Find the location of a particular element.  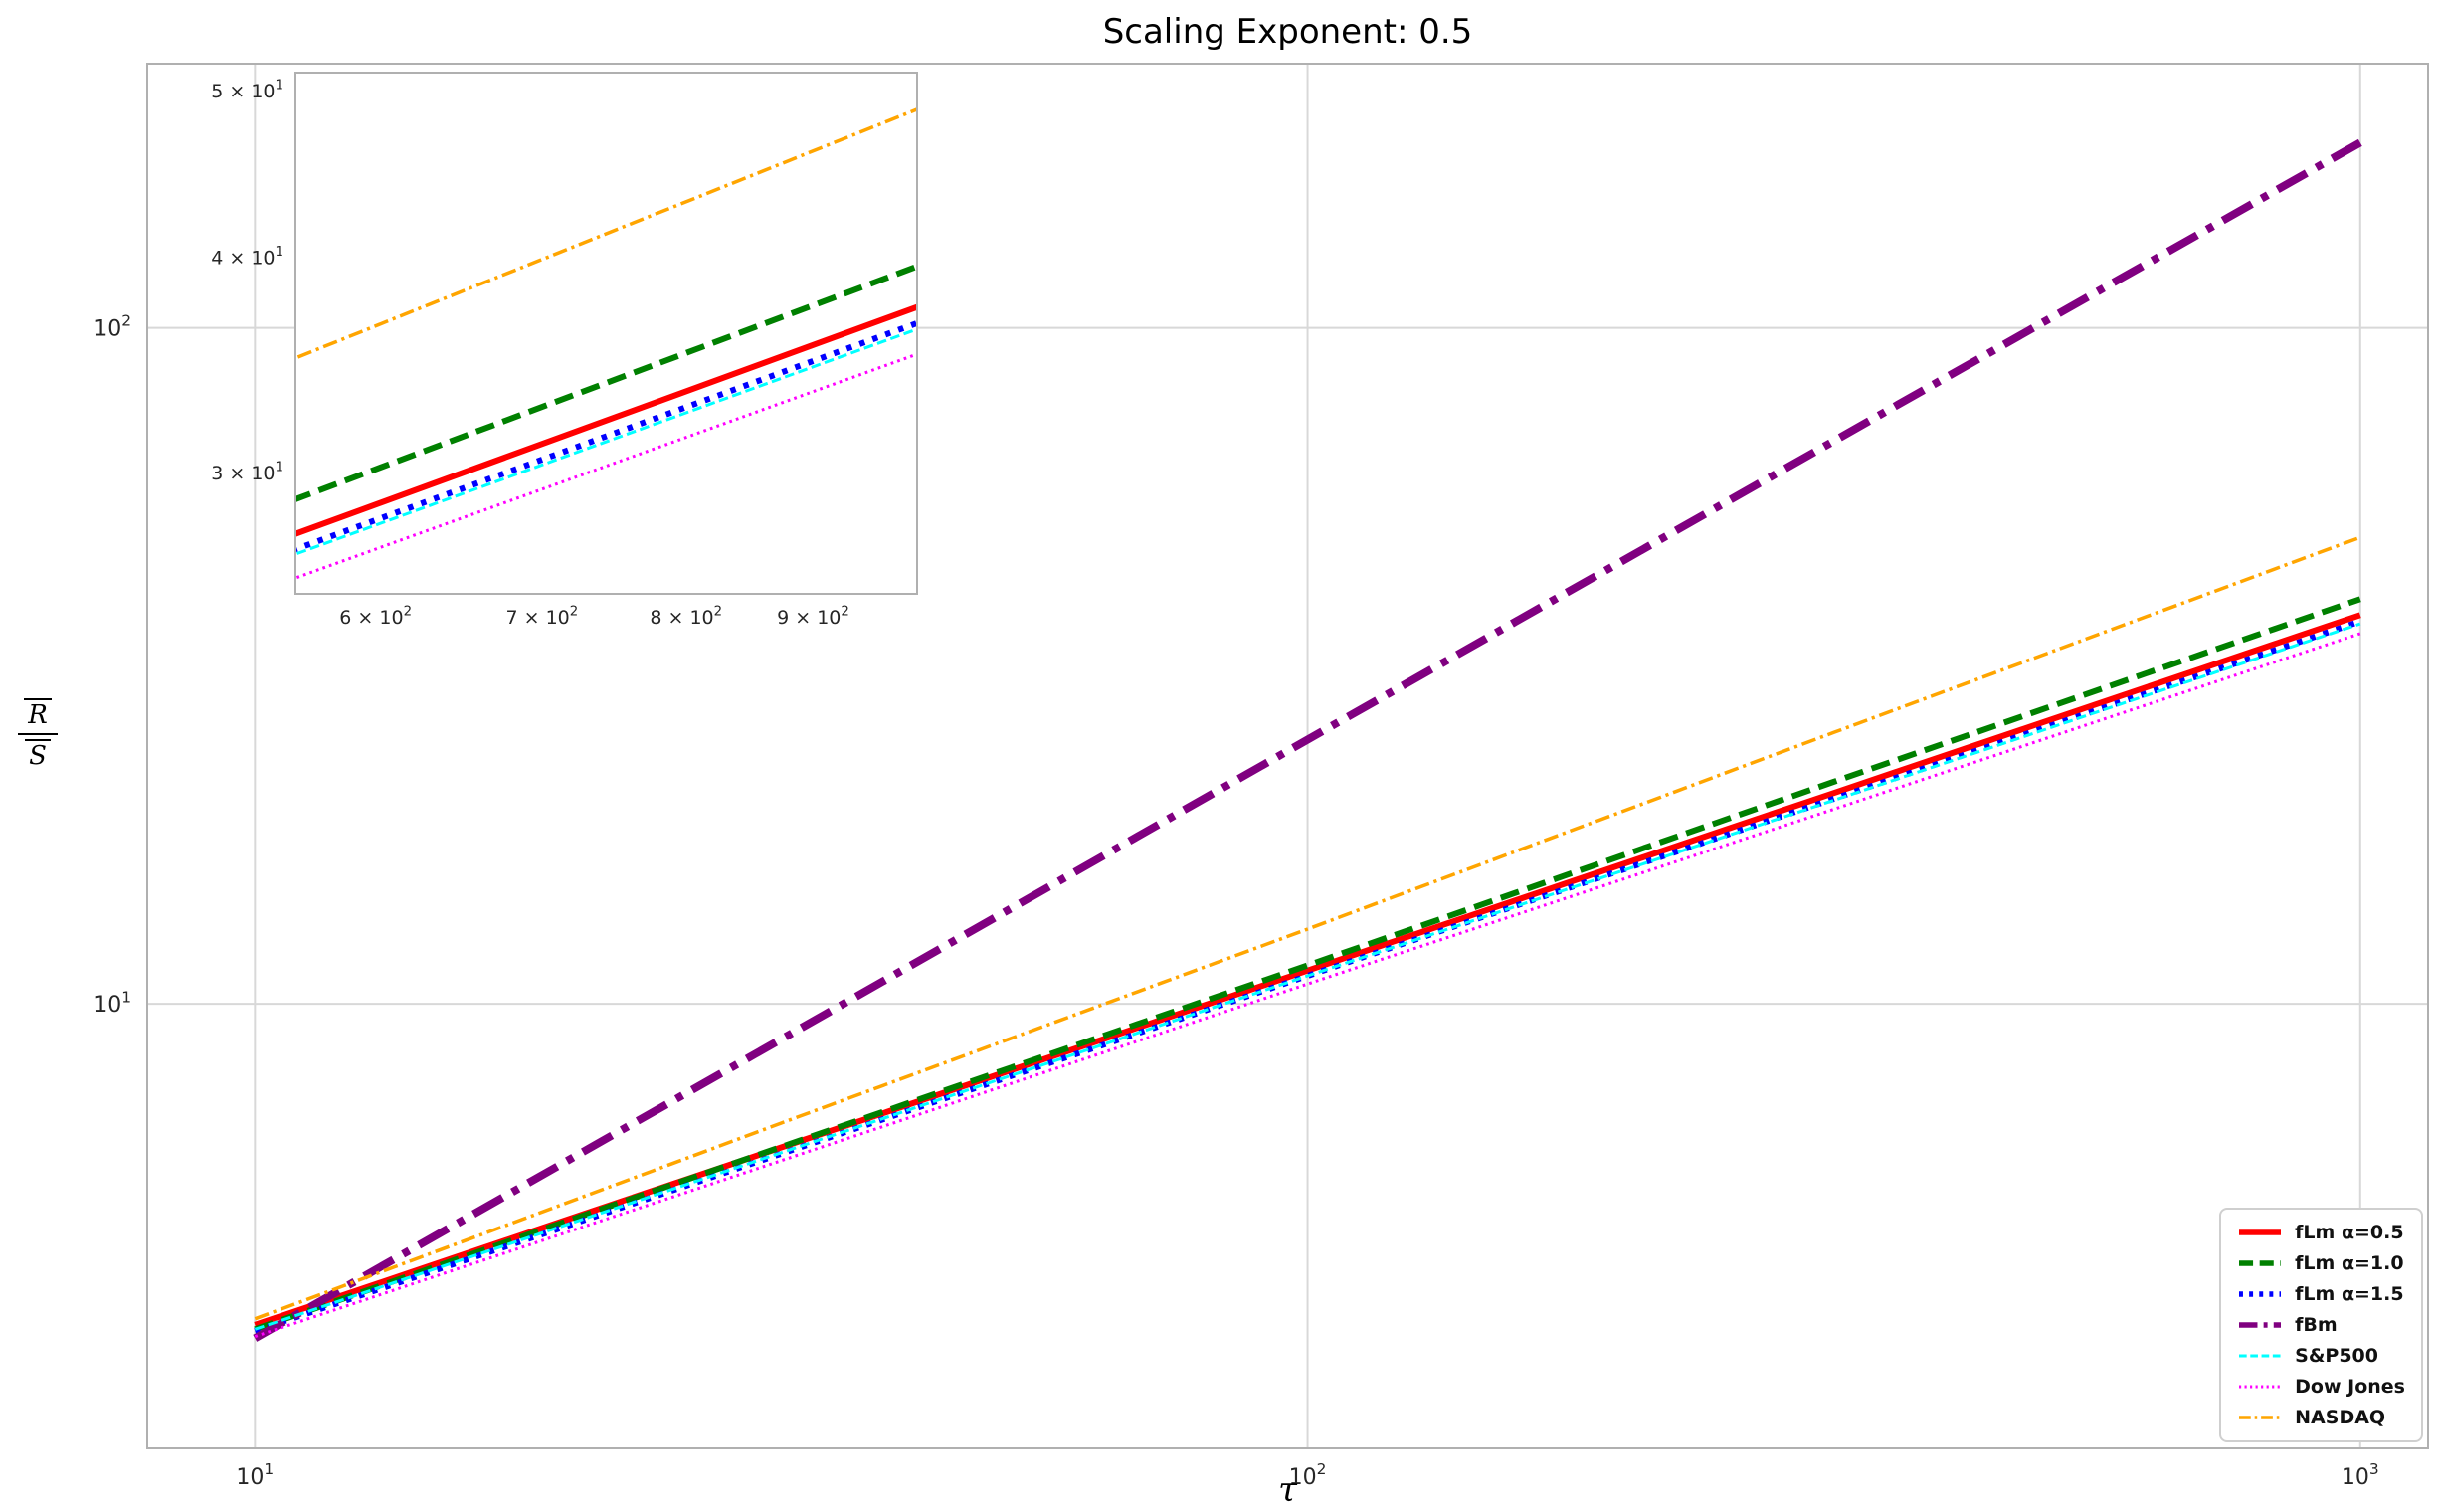

chart-title: Scaling Exponent: 0.5 is located at coordinates (1287, 32).